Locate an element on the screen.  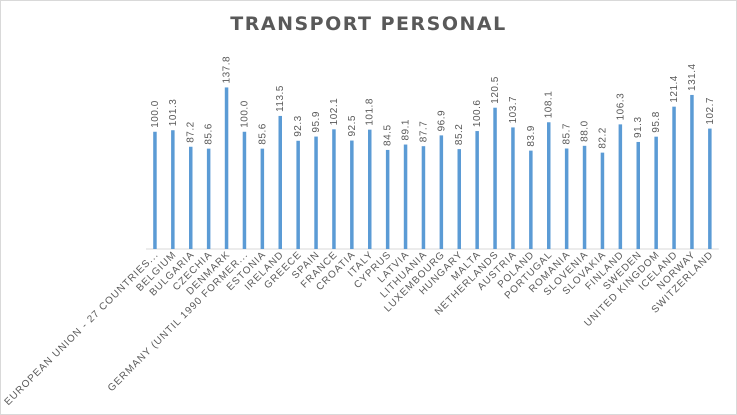
data-label: 82.2 is located at coordinates (602, 137).